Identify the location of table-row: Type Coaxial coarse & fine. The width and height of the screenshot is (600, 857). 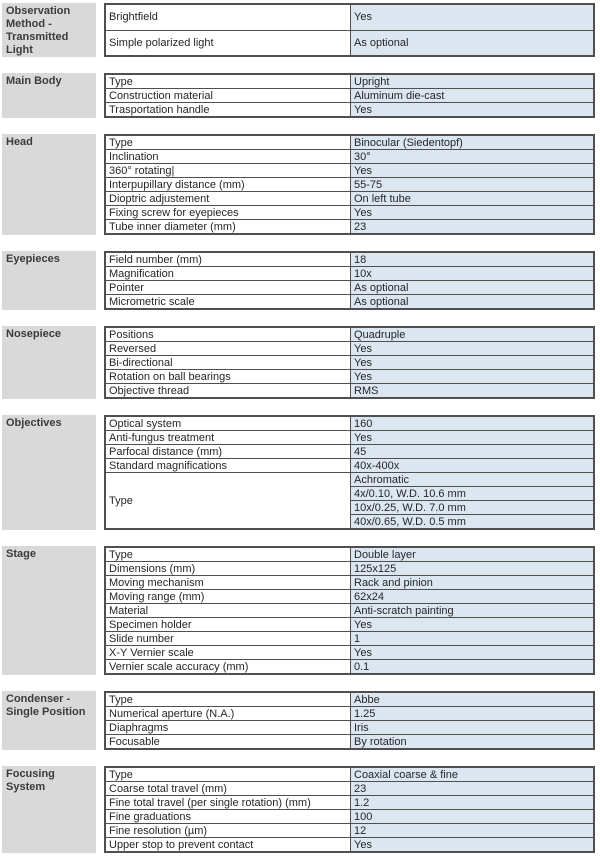
(349, 774).